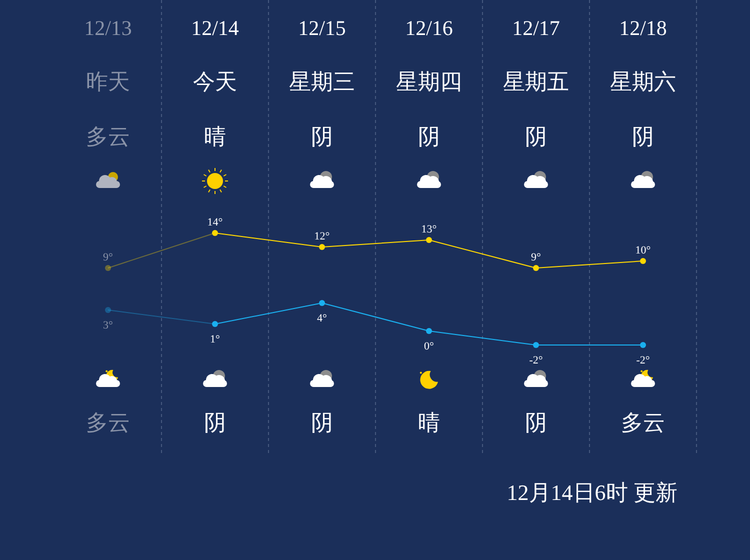  Describe the element at coordinates (215, 28) in the screenshot. I see `x-tick-label: 12/14` at that location.